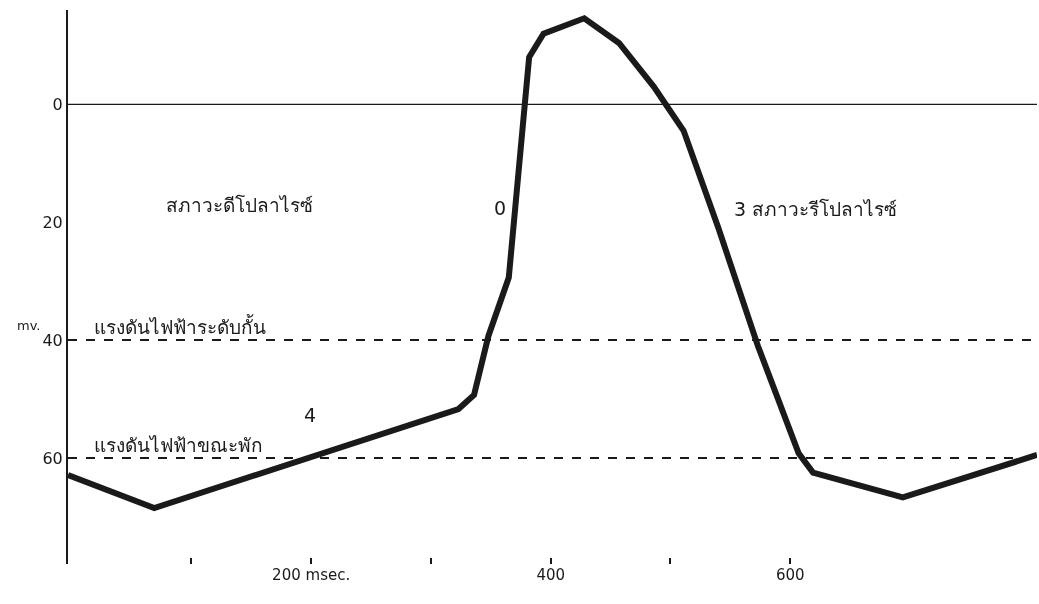  Describe the element at coordinates (57, 104) in the screenshot. I see `y-tick-label: 0` at that location.